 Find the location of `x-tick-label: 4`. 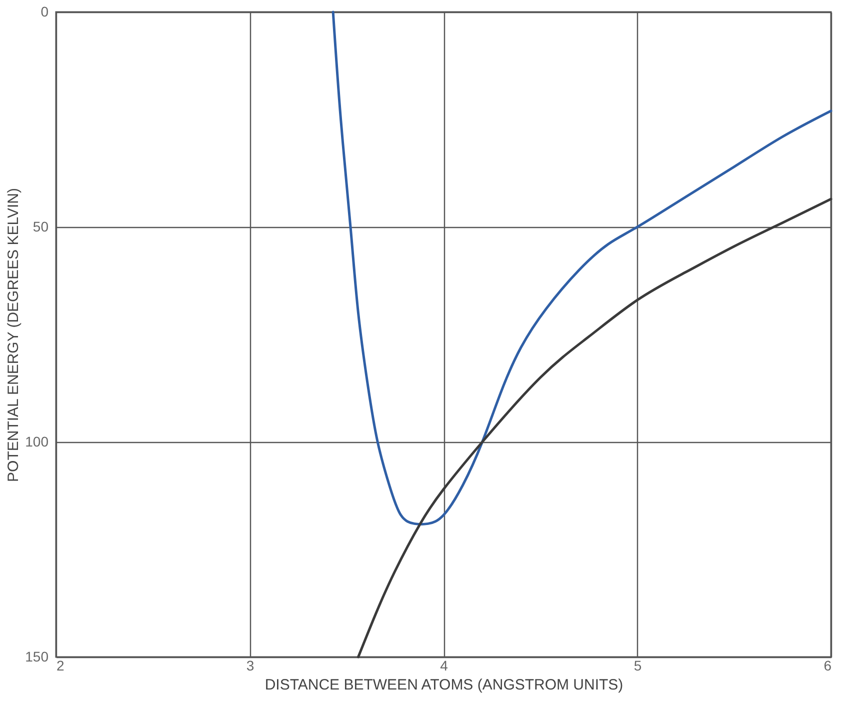

x-tick-label: 4 is located at coordinates (444, 666).